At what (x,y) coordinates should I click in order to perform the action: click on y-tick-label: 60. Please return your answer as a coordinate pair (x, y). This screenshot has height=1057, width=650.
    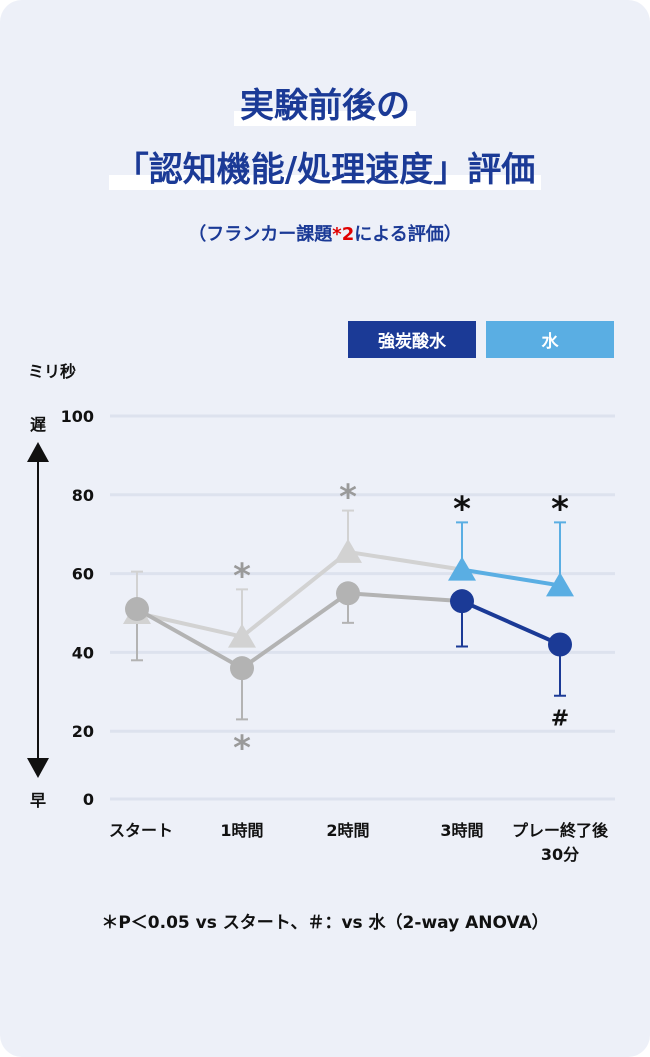
    Looking at the image, I should click on (83, 574).